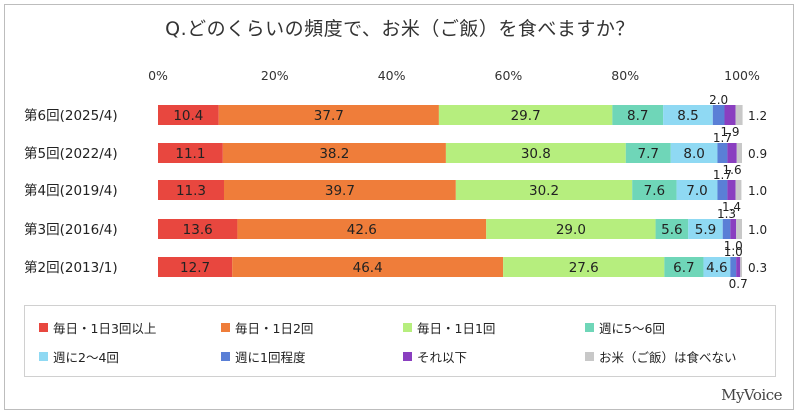 This screenshot has height=416, width=800. I want to click on legend-item: お米（ご飯）は食べない, so click(661, 356).